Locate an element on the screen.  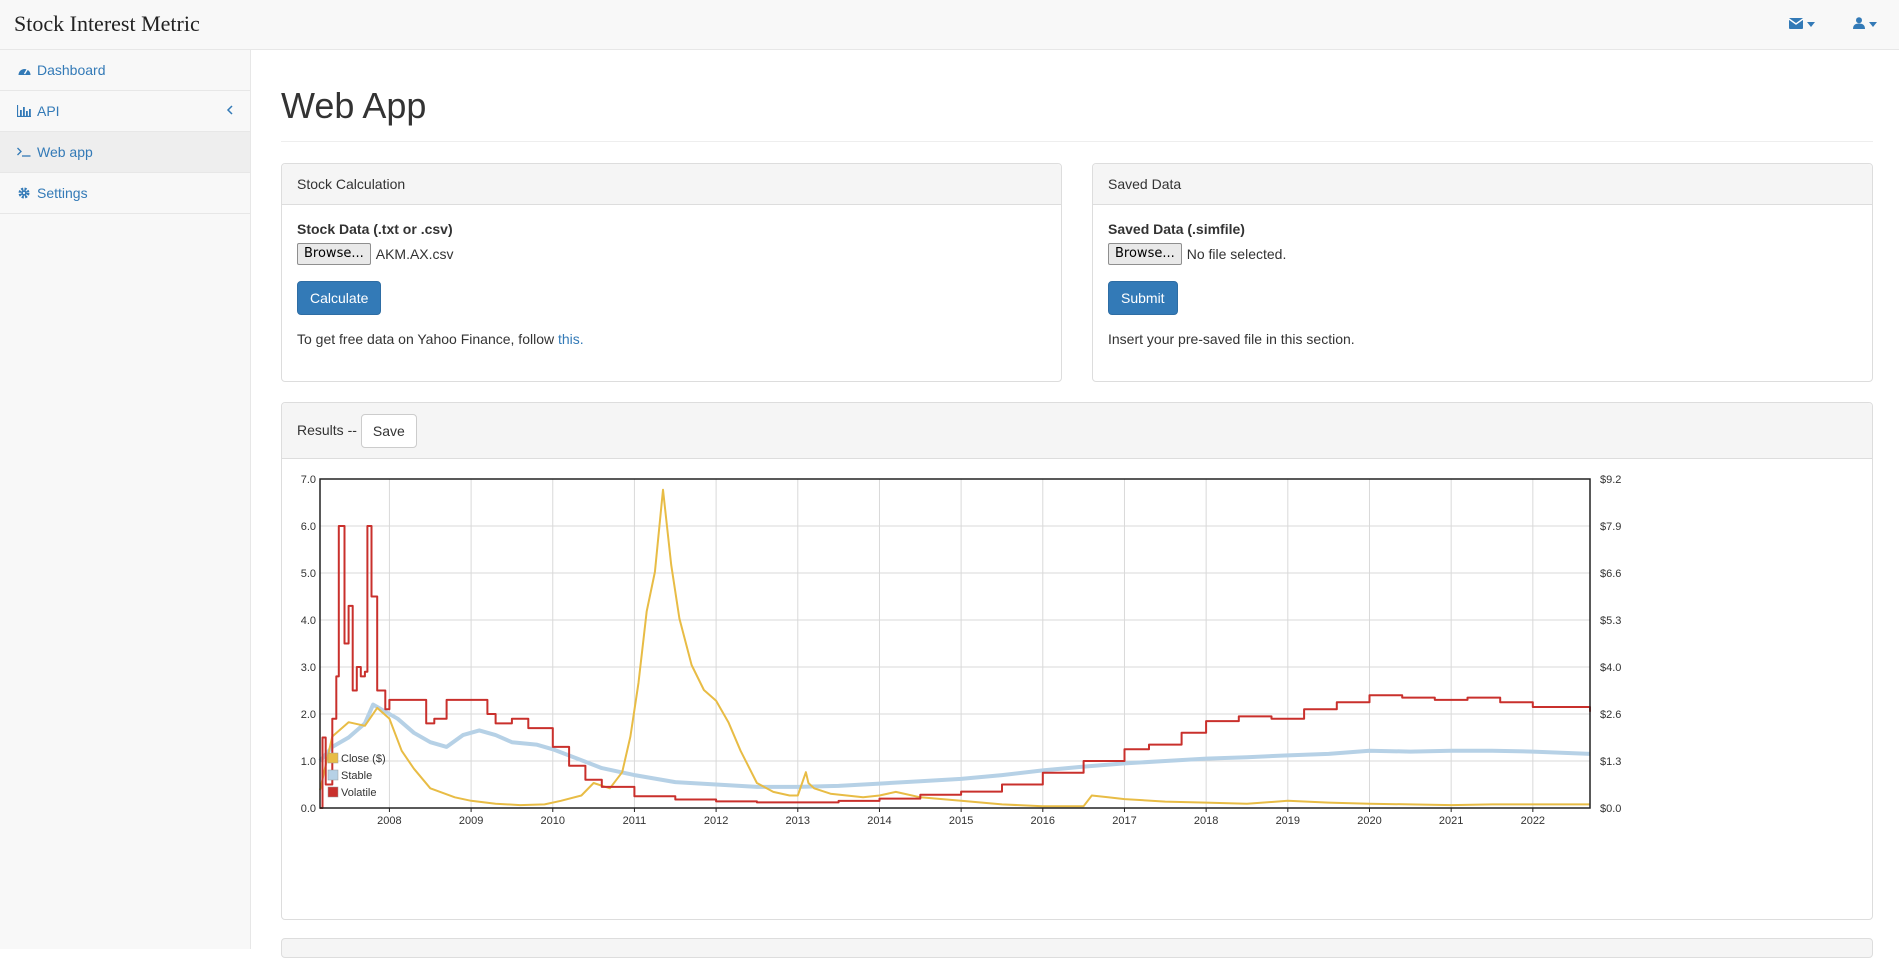
y-axis-left: 0.0 1.0 2.0 3.0 4.0 5.0 6.0 7.0 is located at coordinates (308, 644).